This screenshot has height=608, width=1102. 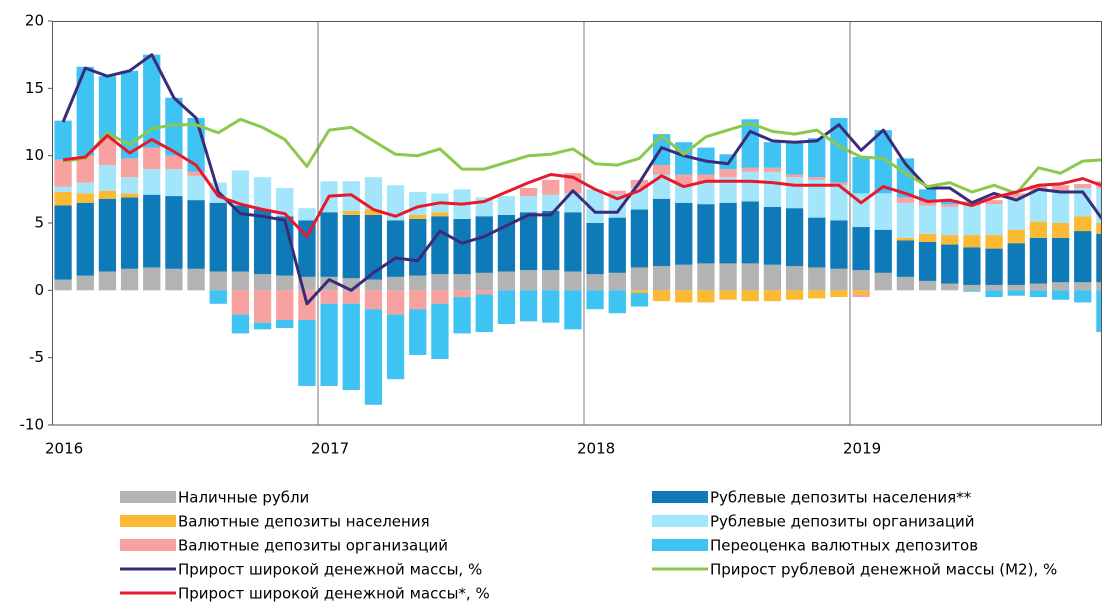 What do you see at coordinates (844, 546) in the screenshot?
I see `legend-label: Переоценка валютных депозитов` at bounding box center [844, 546].